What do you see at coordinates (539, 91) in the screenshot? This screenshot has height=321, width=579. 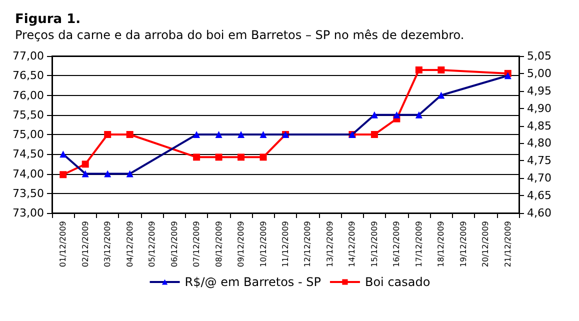 I see `y2-tick-label: 4,95` at bounding box center [539, 91].